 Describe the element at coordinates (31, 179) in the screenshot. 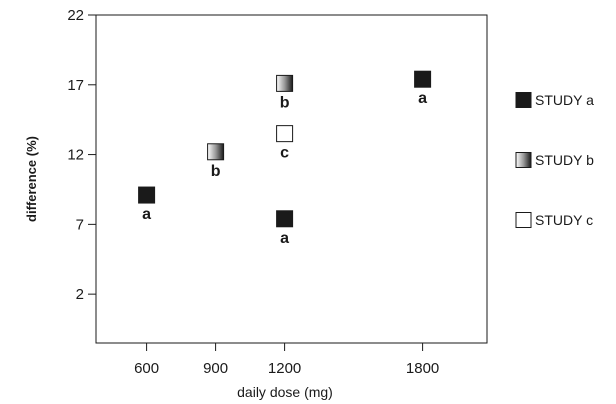

I see `y-axis-title: difference (%)` at that location.